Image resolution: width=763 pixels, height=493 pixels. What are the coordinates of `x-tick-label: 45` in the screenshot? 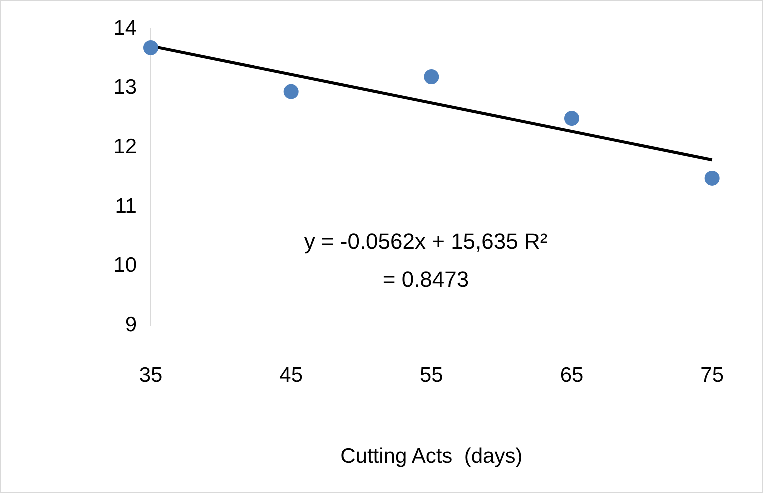 It's located at (292, 375).